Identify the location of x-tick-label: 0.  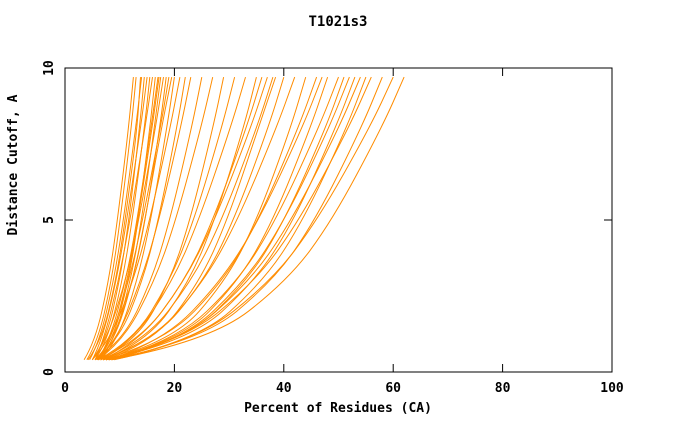
(65, 388).